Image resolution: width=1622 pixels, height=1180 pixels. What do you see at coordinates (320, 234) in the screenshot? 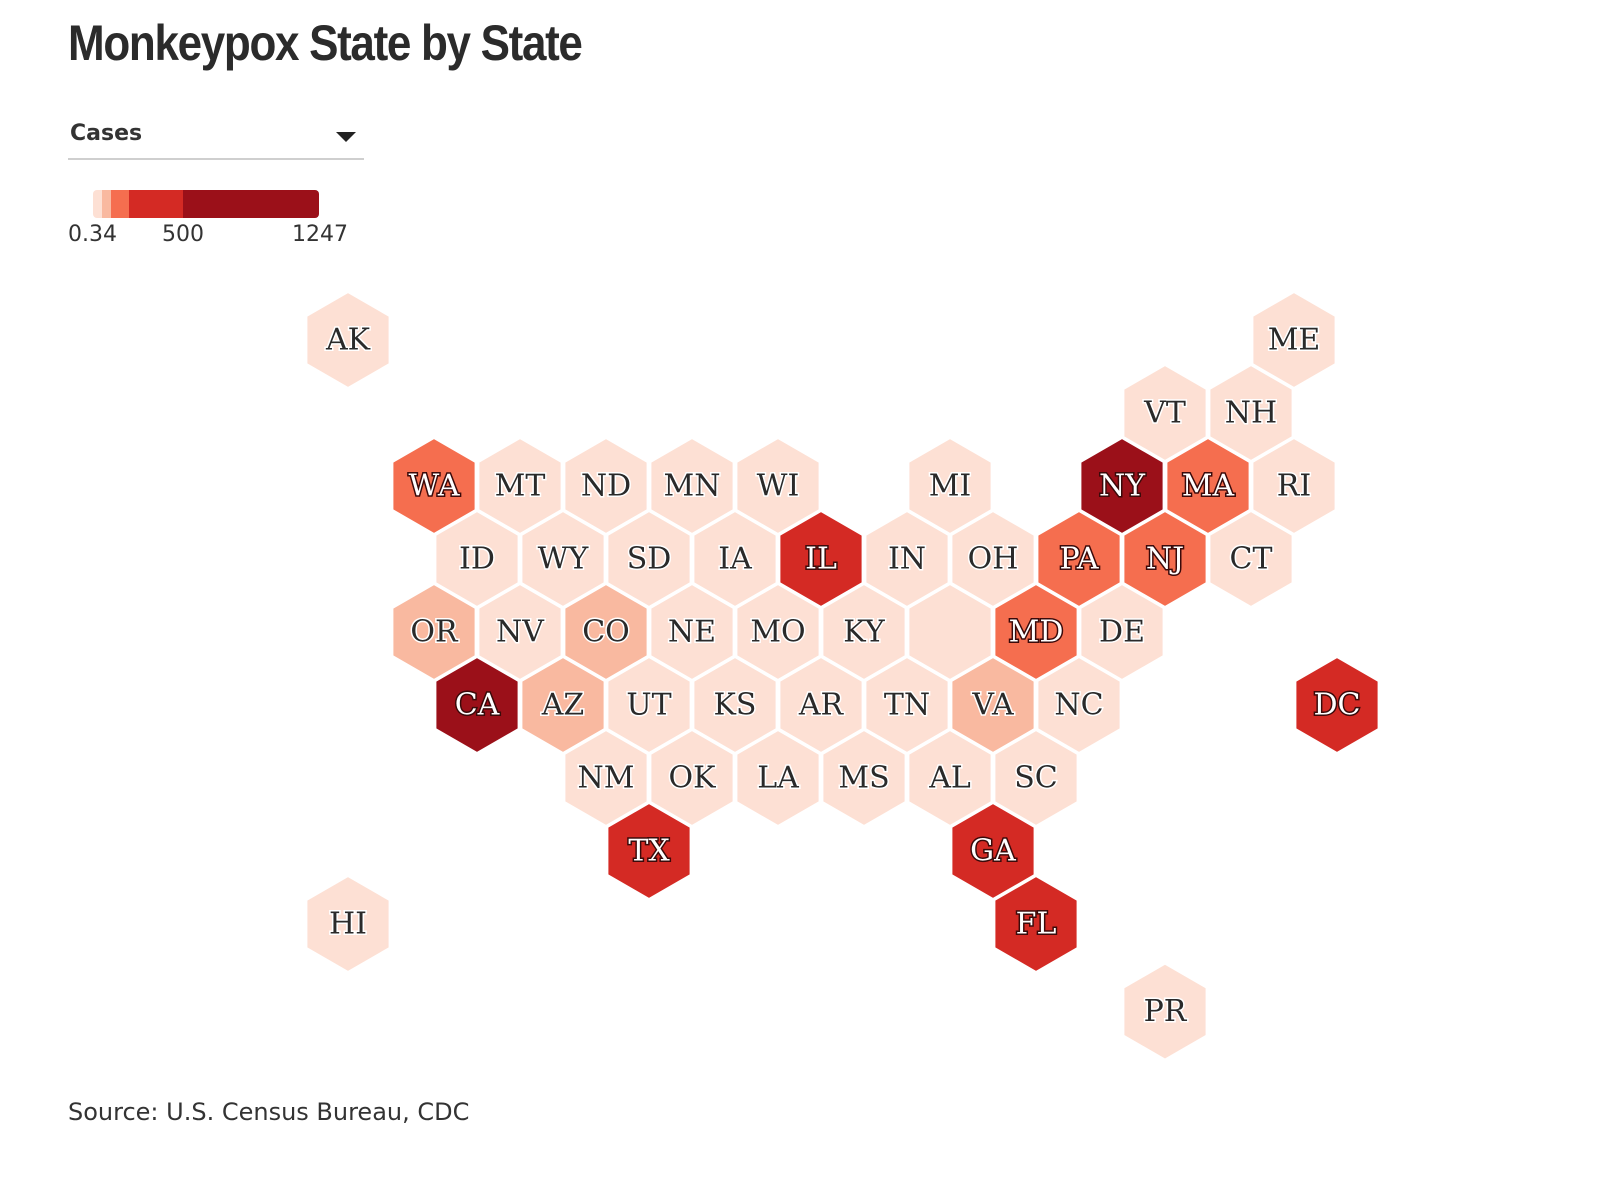
I see `legend-max-label: 1247` at bounding box center [320, 234].